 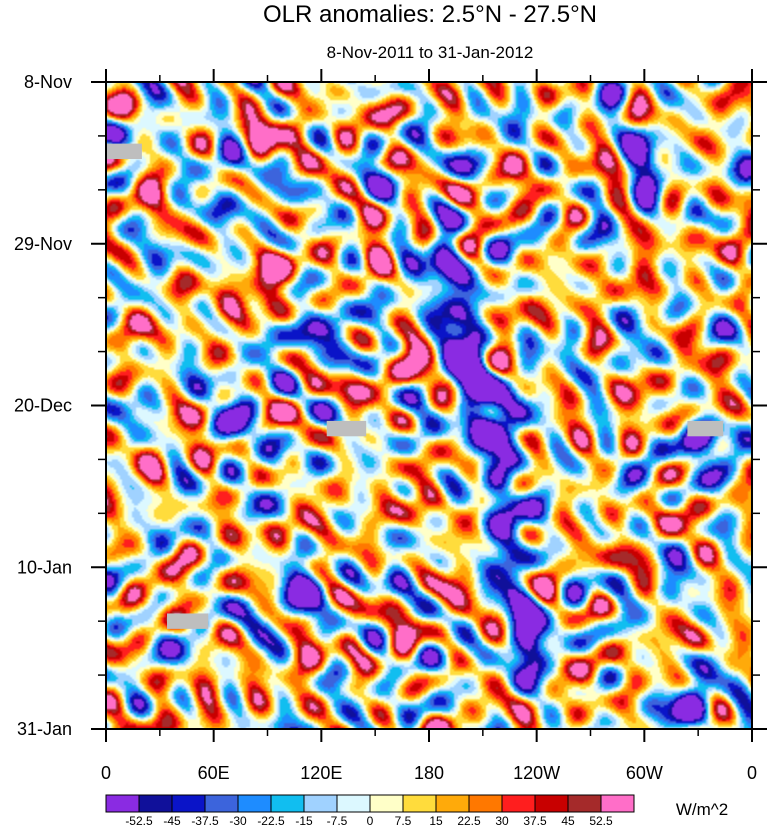 What do you see at coordinates (430, 52) in the screenshot?
I see `chart-subtitle: 8-Nov-2011 to 31-Jan-2012` at bounding box center [430, 52].